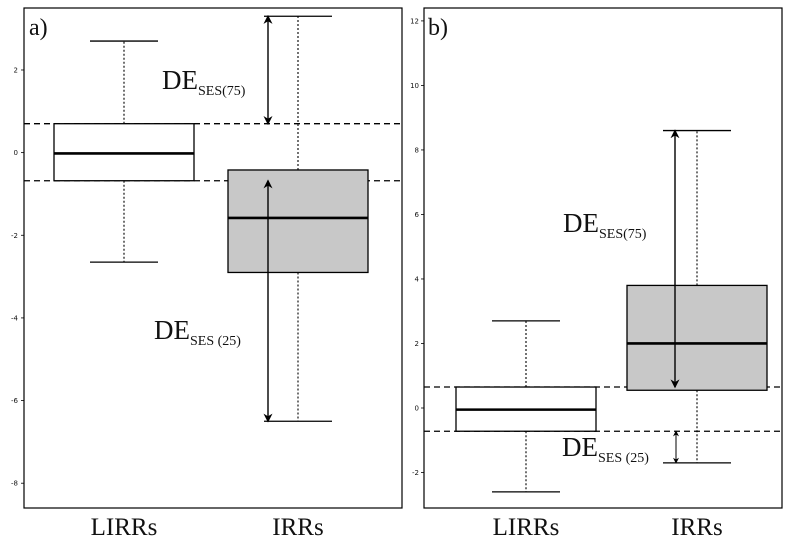 The image size is (787, 541). What do you see at coordinates (417, 150) in the screenshot?
I see `y-tick-label: 8` at bounding box center [417, 150].